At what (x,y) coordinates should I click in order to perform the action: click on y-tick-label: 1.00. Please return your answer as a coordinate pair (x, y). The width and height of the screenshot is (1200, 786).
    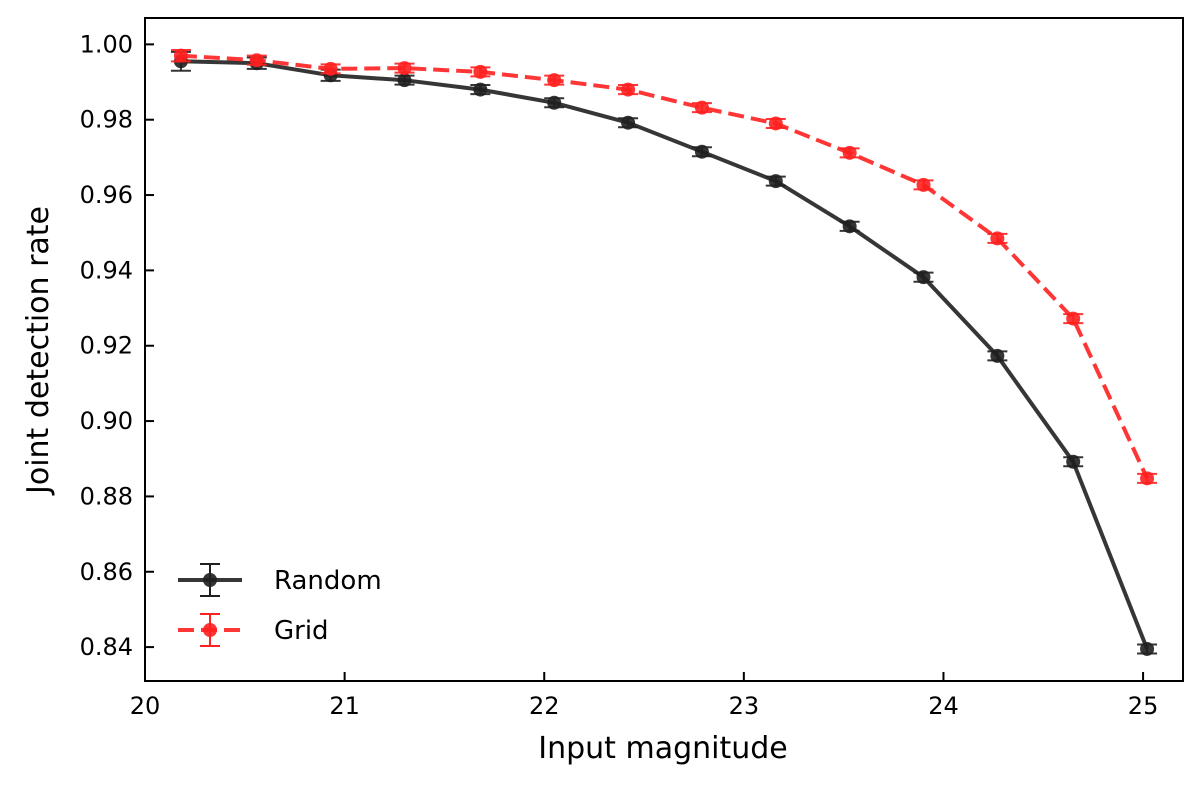
    Looking at the image, I should click on (106, 44).